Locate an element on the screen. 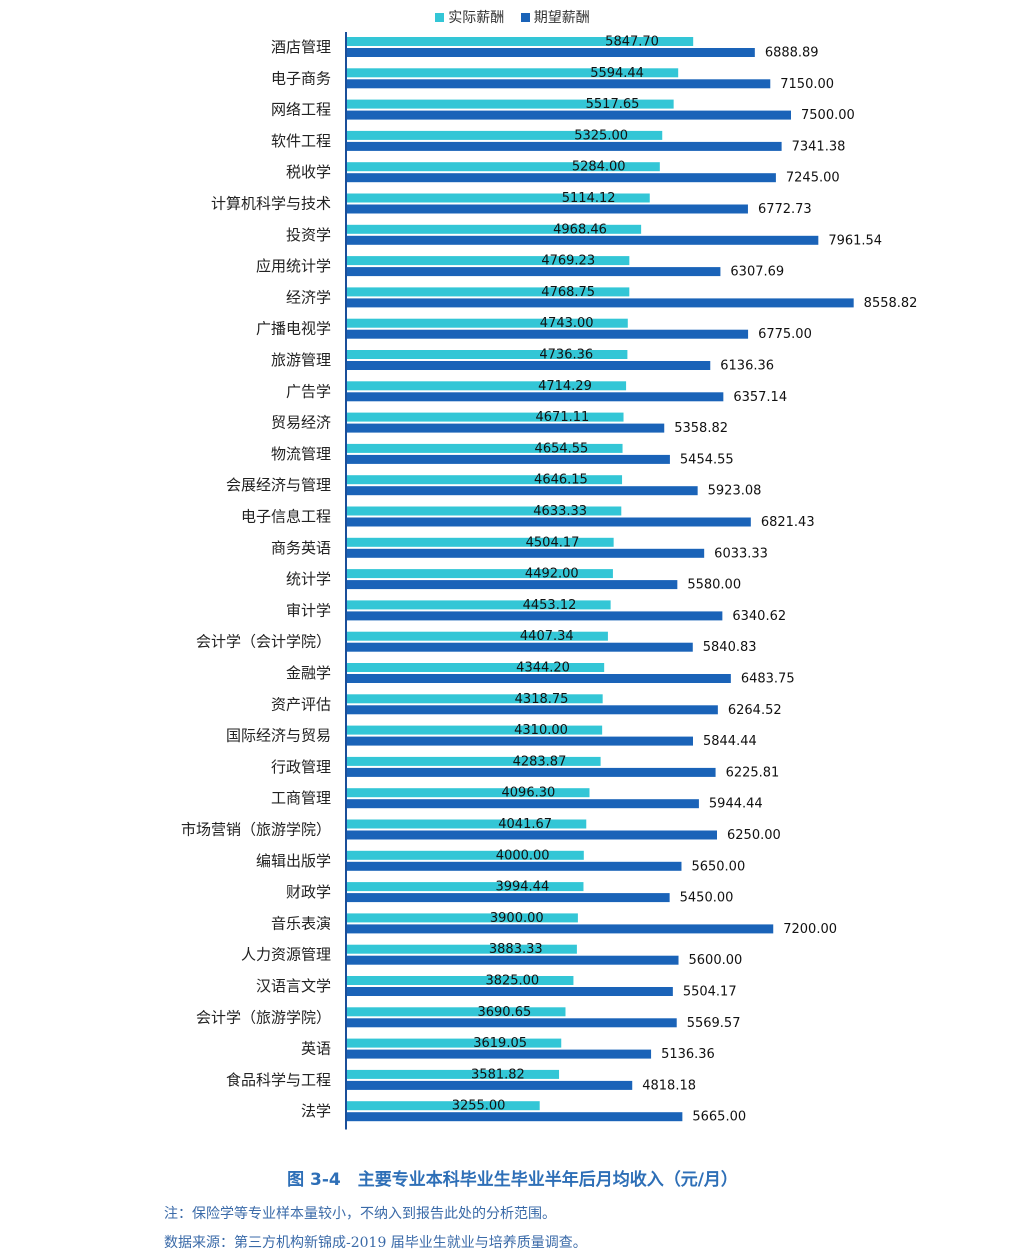  category-label: 统计学 is located at coordinates (308, 579).